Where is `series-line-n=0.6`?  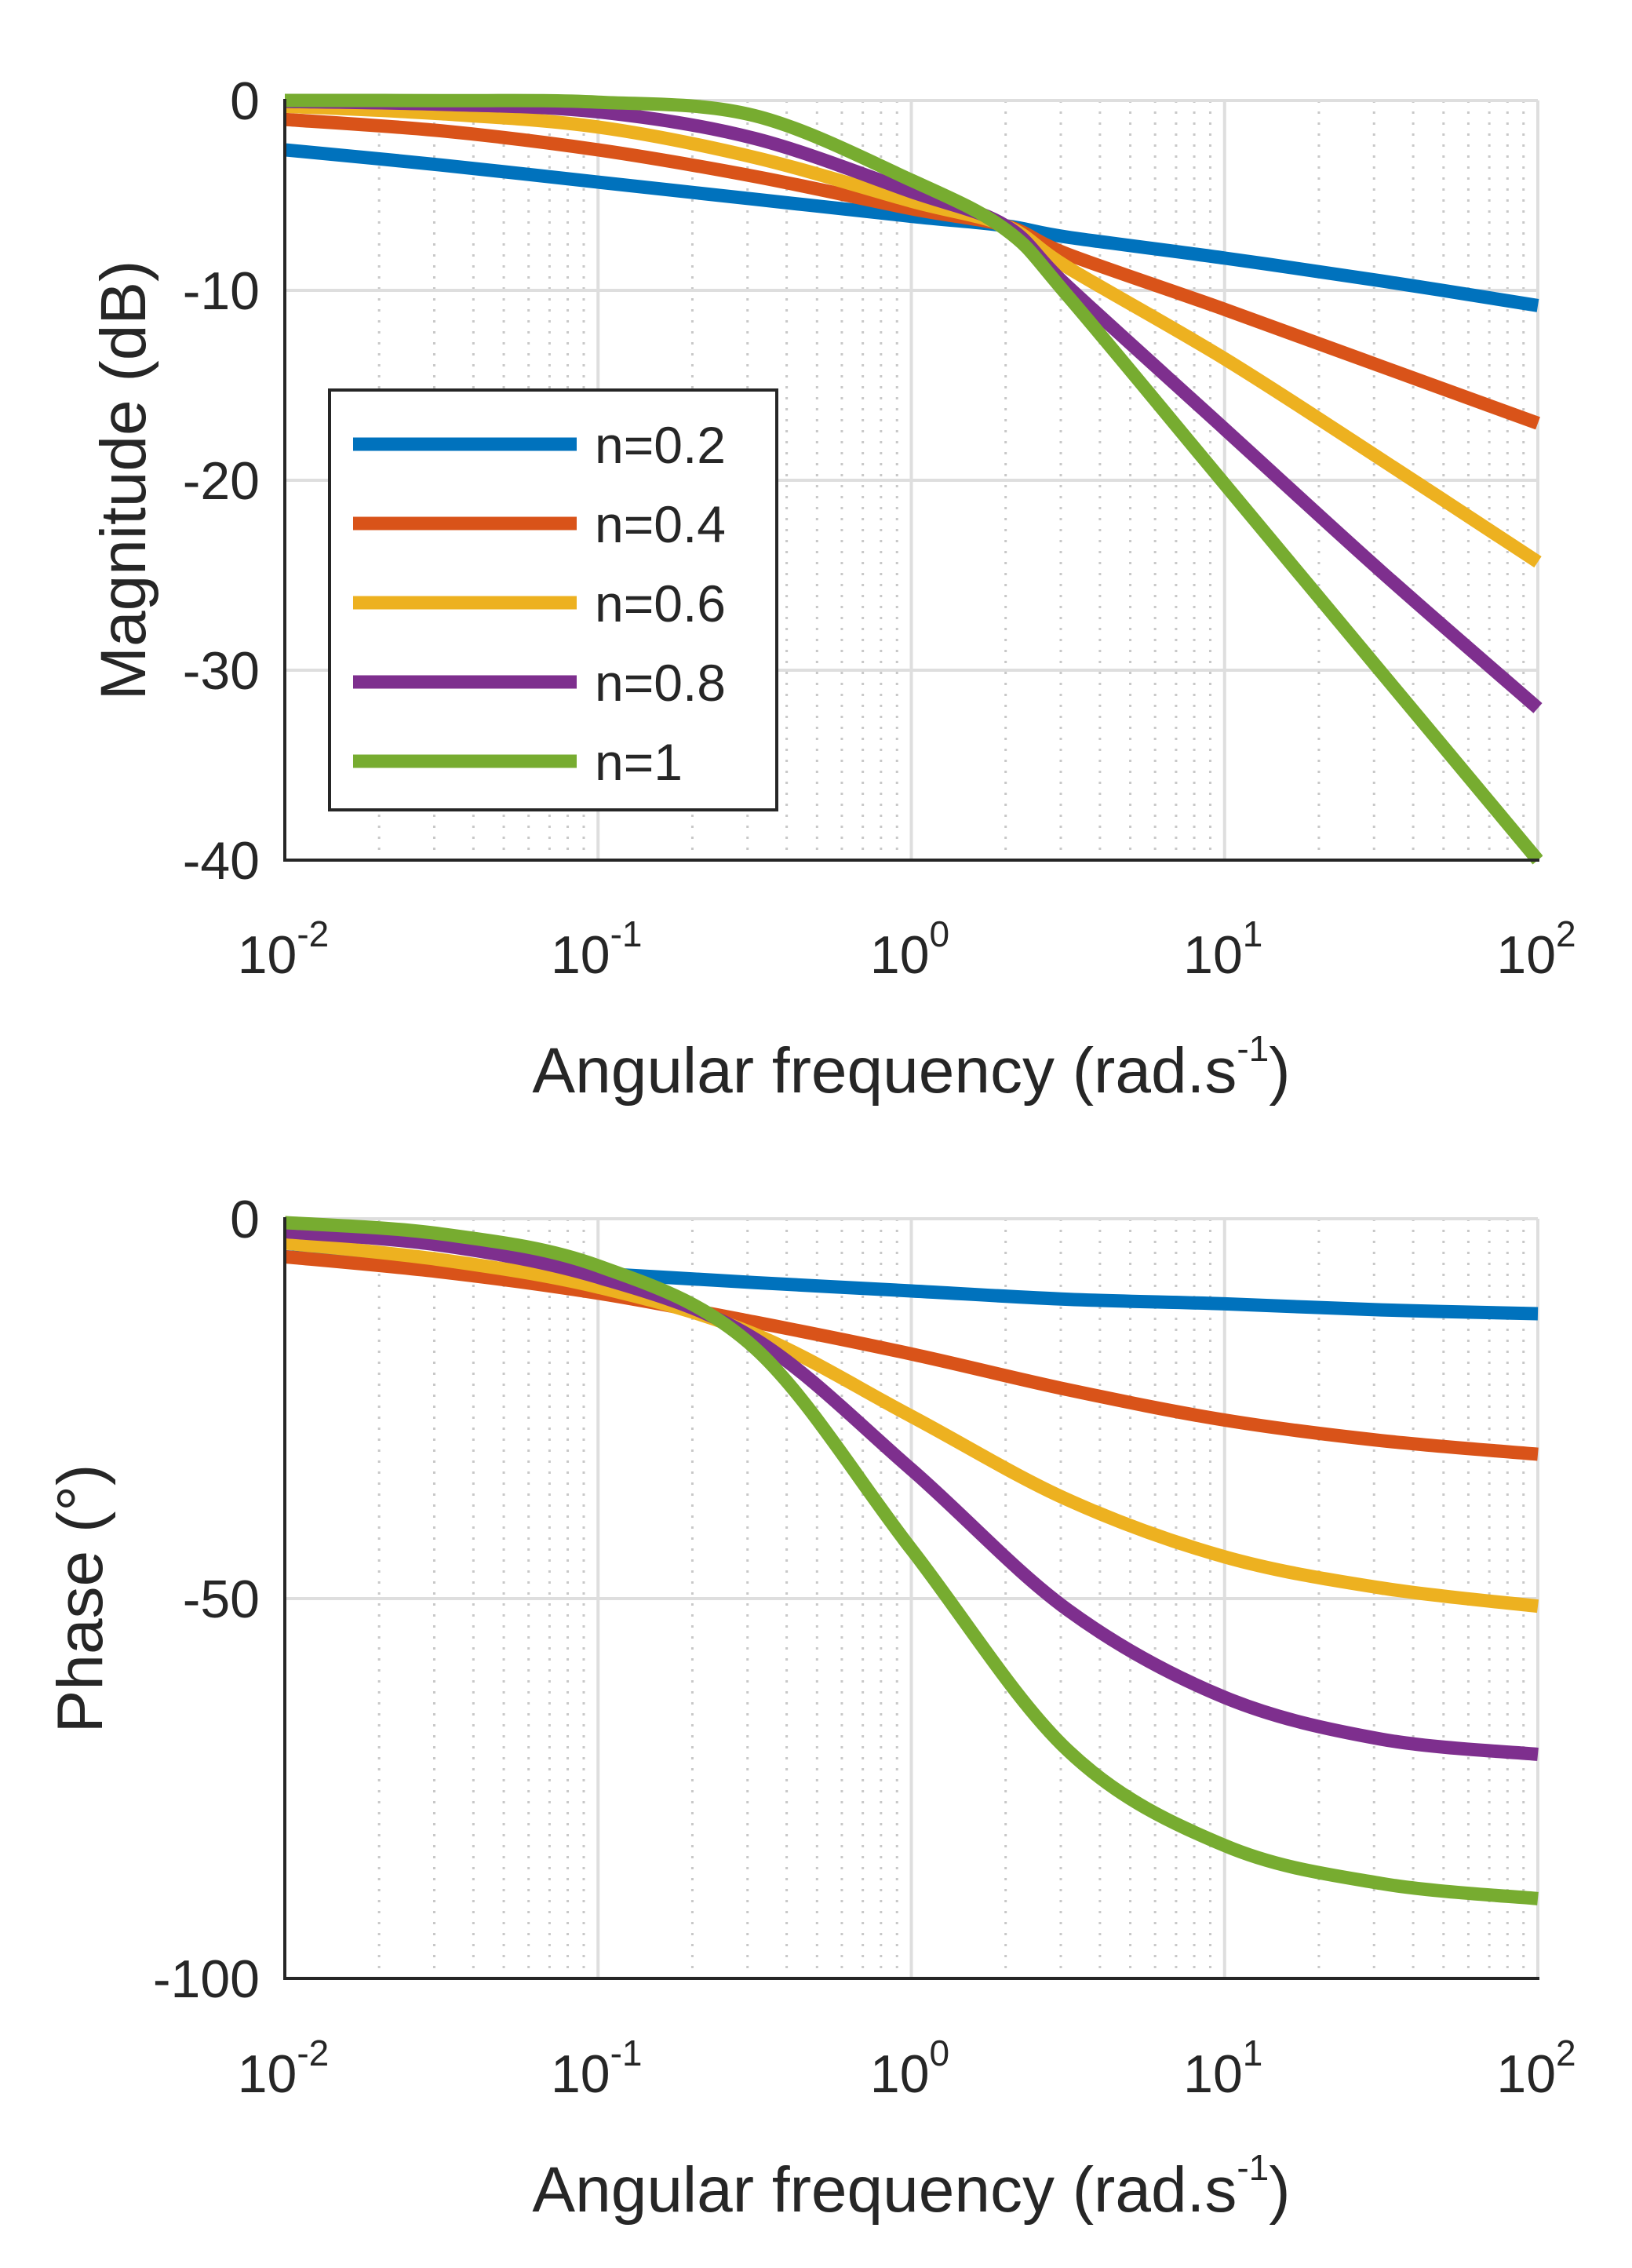
series-line-n=0.6 is located at coordinates (911, 1425).